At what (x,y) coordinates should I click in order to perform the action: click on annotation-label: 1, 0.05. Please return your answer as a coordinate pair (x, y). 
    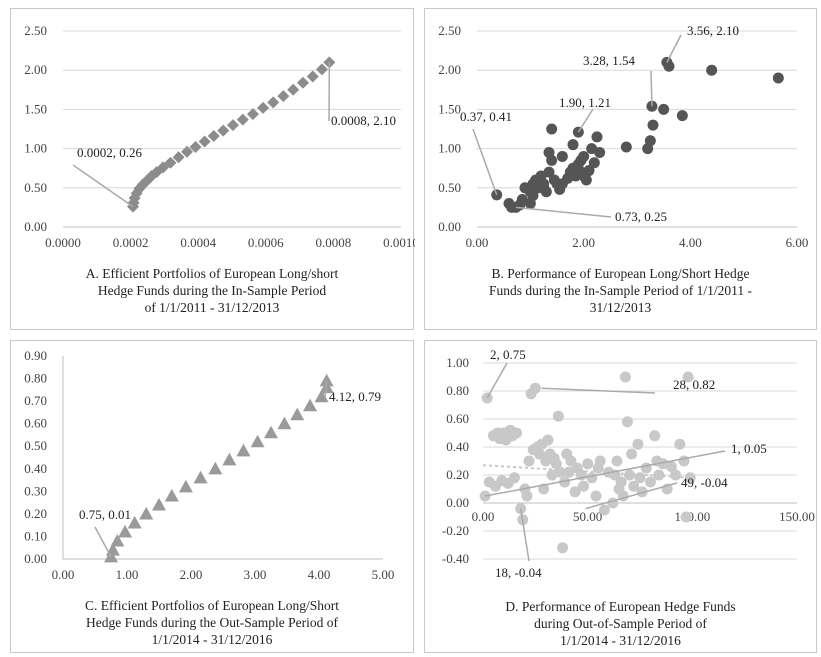
    Looking at the image, I should click on (749, 448).